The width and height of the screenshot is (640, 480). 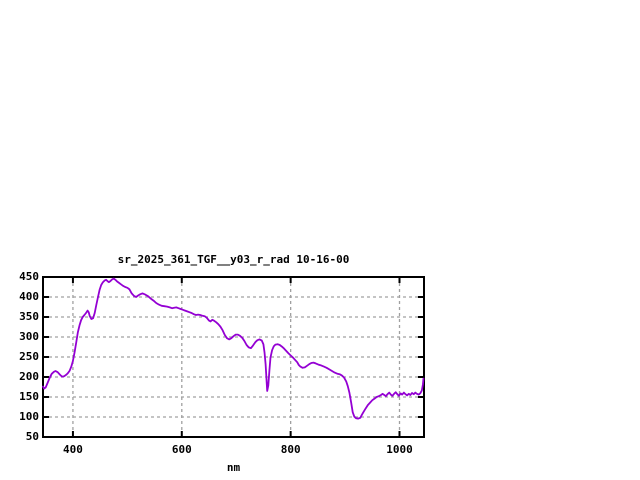 I want to click on y-tick-label: 50, so click(x=32, y=436).